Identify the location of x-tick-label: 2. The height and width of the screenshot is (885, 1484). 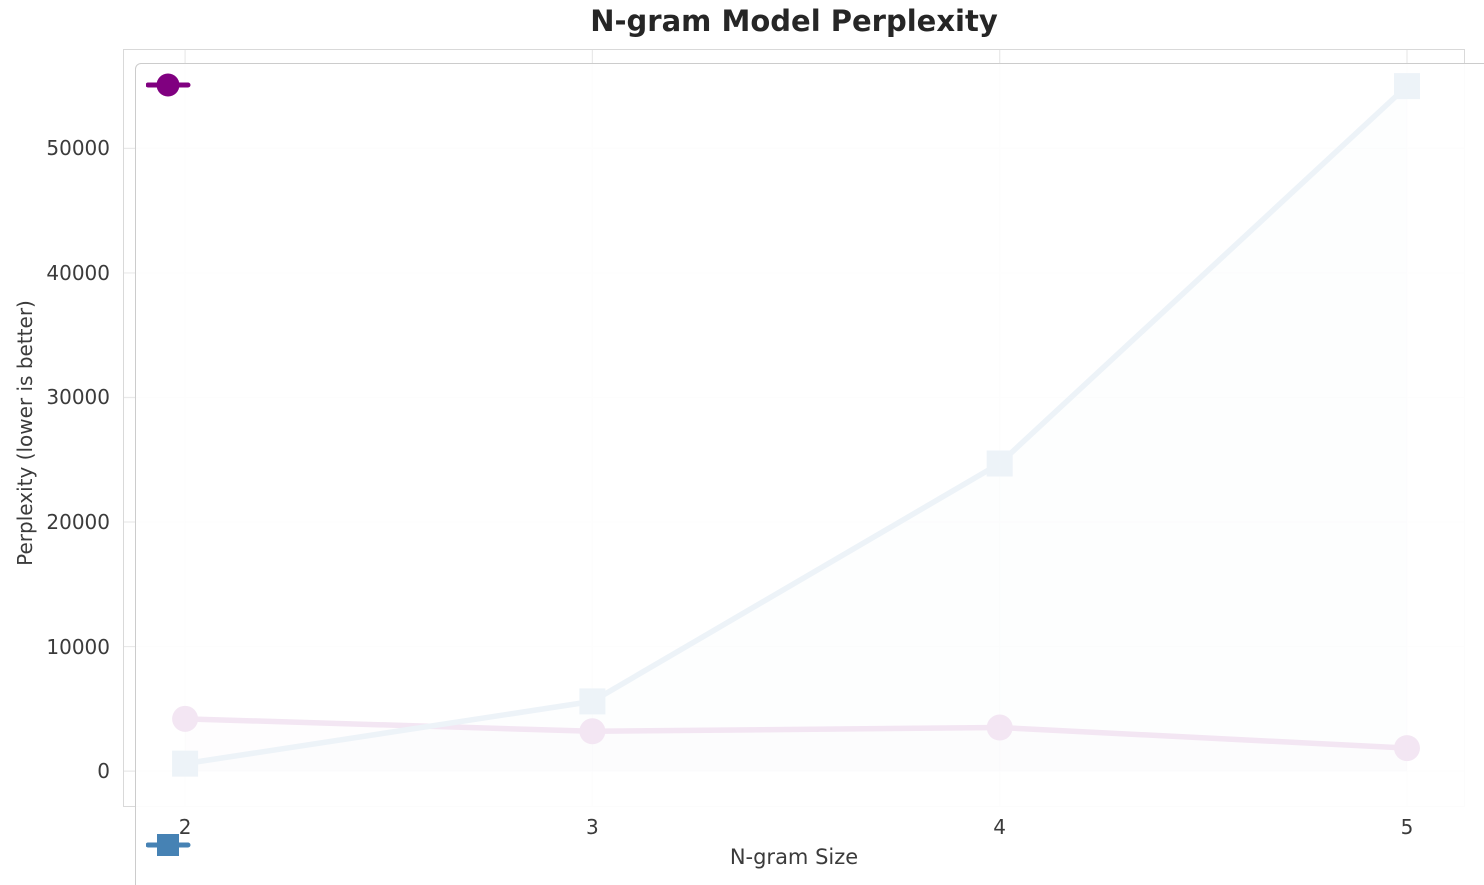
(185, 827).